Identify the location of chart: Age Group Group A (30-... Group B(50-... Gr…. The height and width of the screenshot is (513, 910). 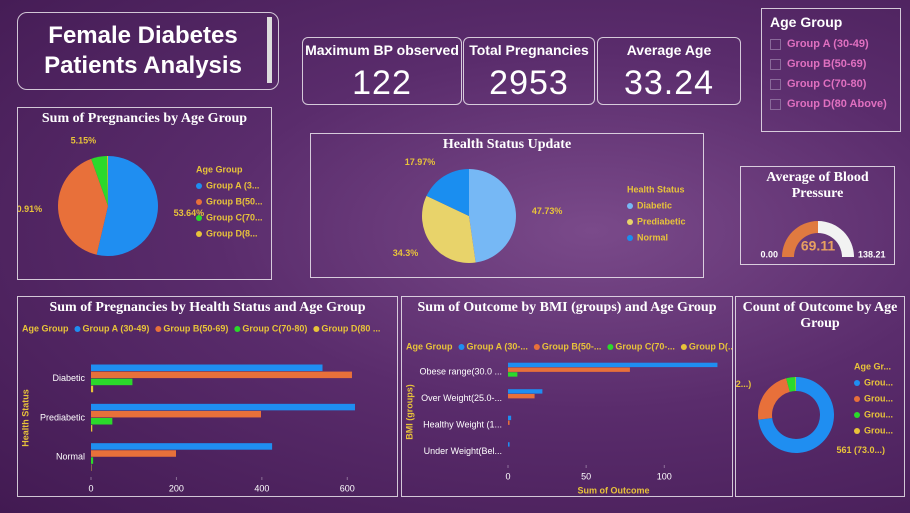
(568, 418).